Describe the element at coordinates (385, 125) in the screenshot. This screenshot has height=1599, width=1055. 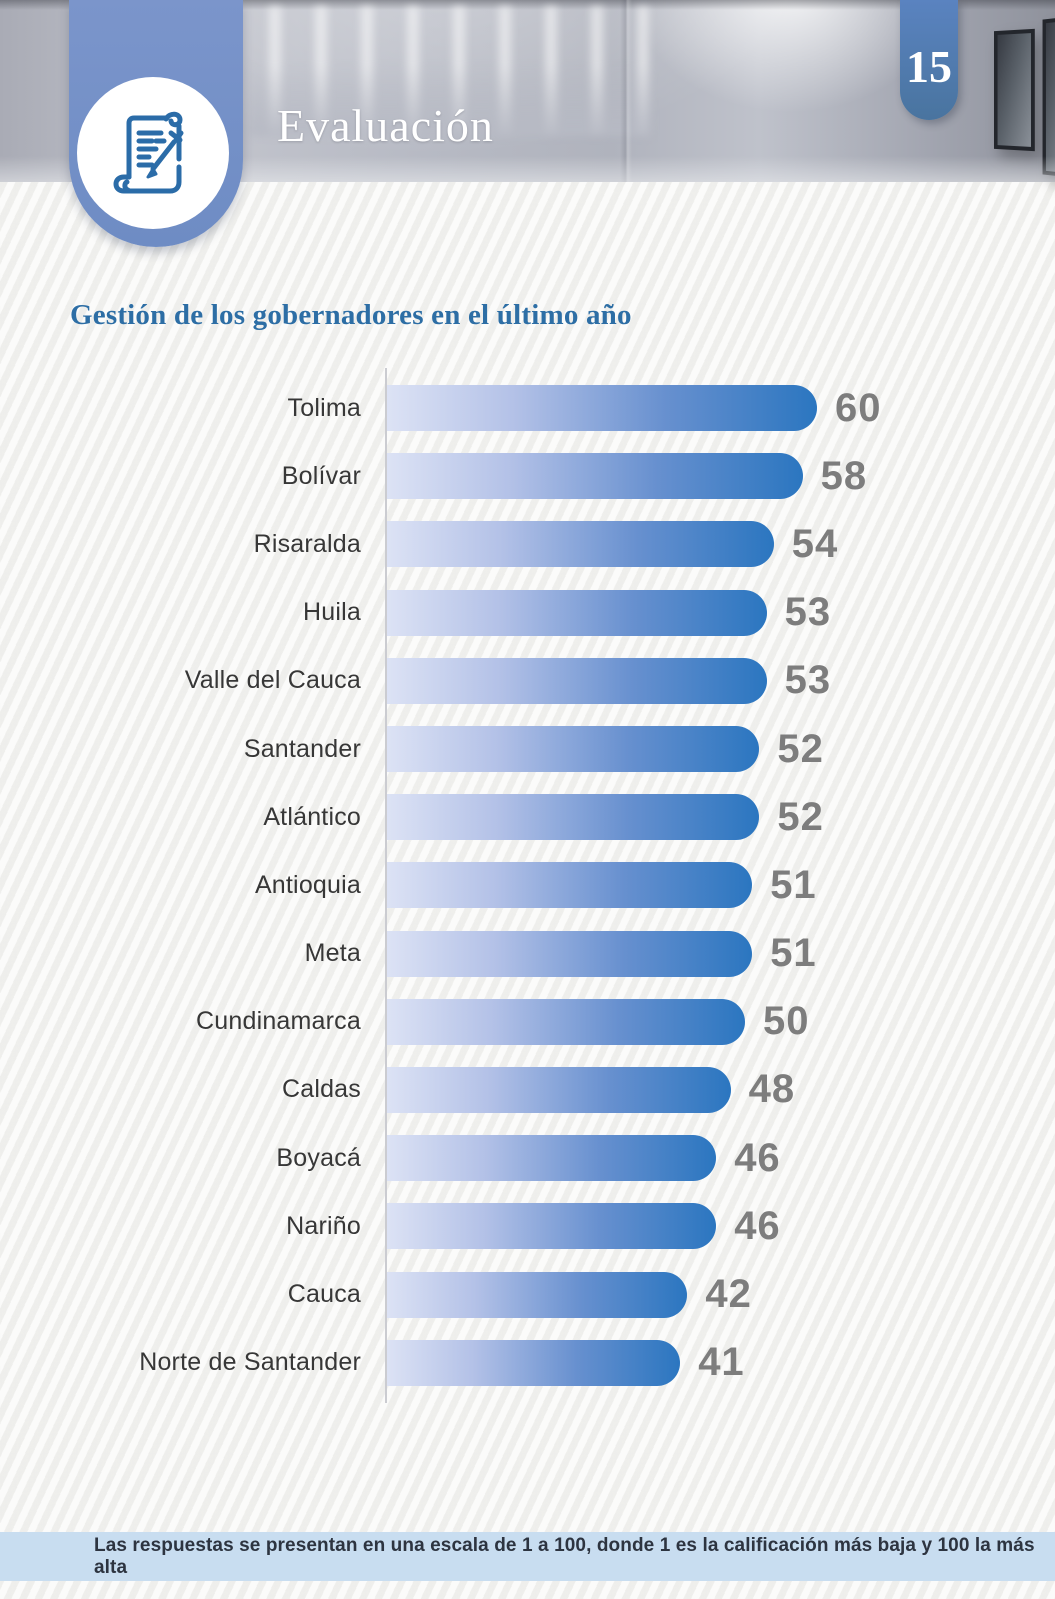
I see `section-title: Evaluación` at that location.